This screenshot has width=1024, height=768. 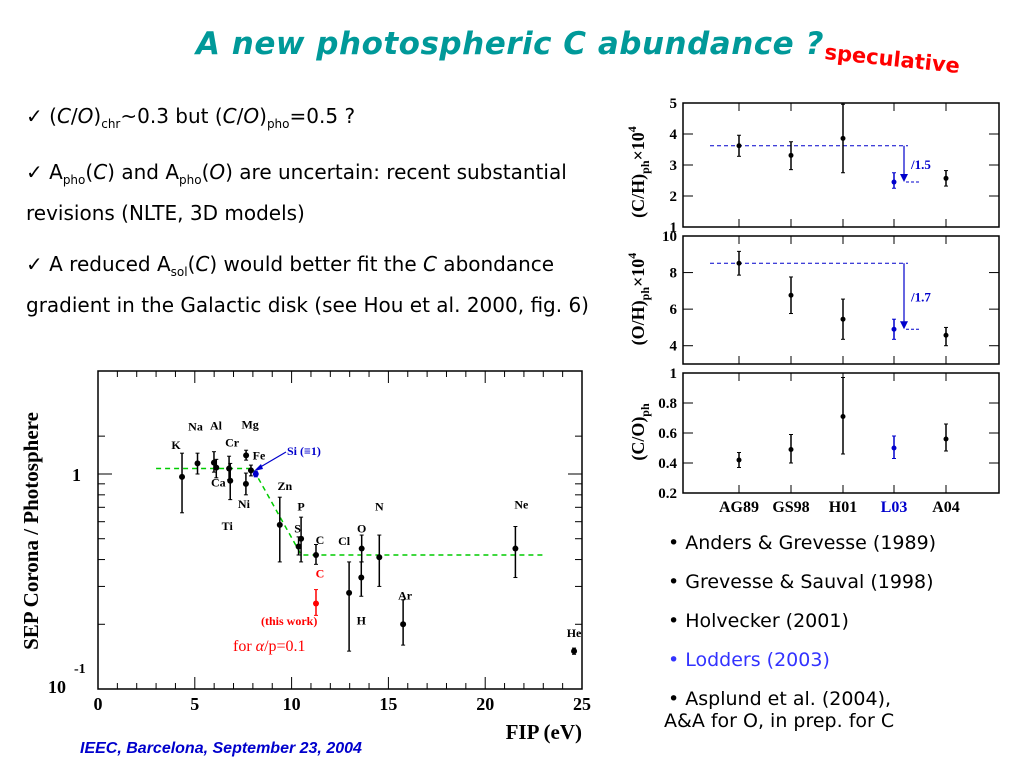 What do you see at coordinates (269, 646) in the screenshot?
I see `alpha-ratio-annotation: for α/p=0.1` at bounding box center [269, 646].